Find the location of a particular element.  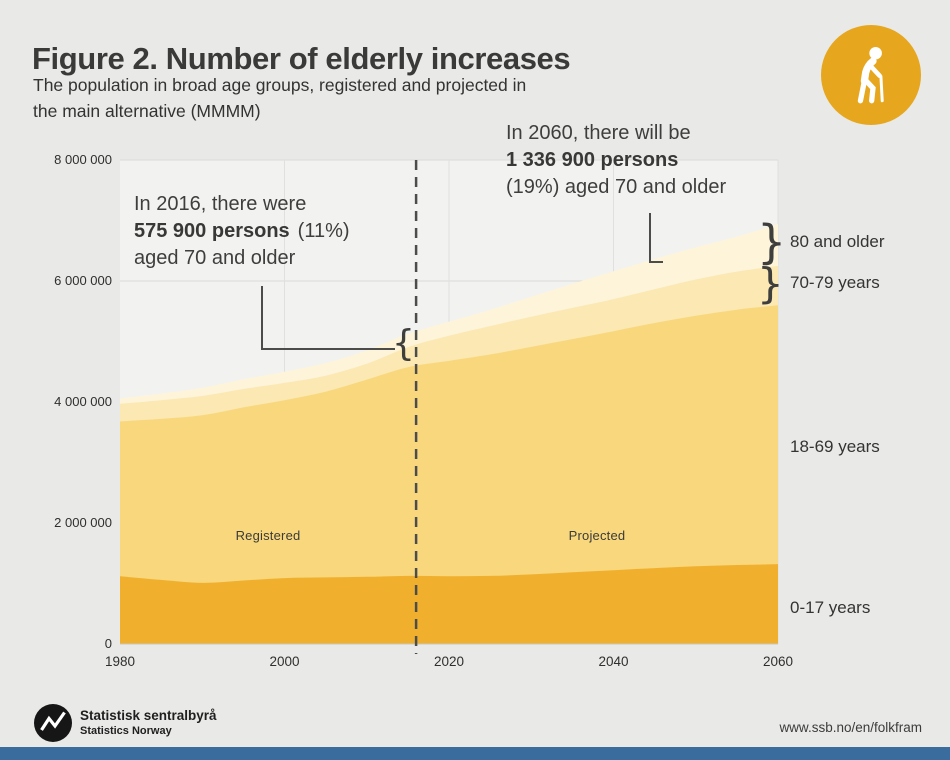

y-tick-label: 6 000 000 is located at coordinates (83, 280).